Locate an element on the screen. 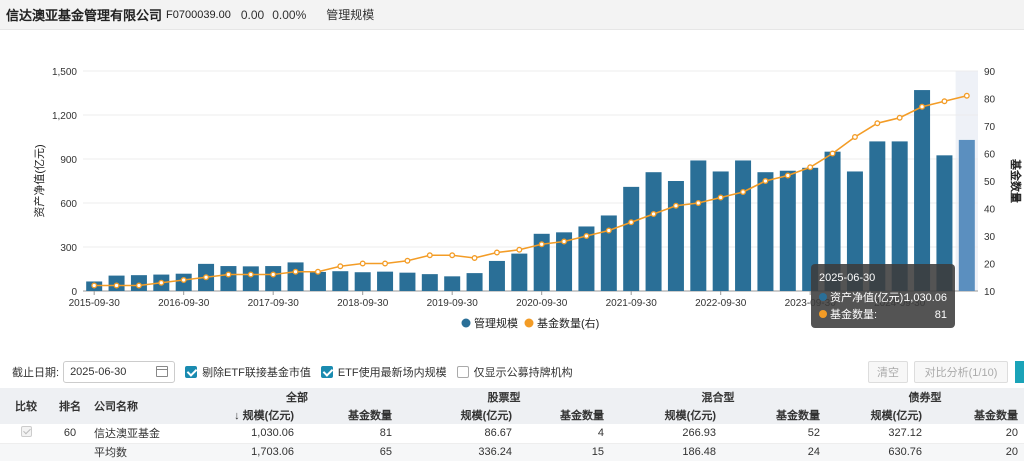  compare-checkbox-icon is located at coordinates (26, 432).